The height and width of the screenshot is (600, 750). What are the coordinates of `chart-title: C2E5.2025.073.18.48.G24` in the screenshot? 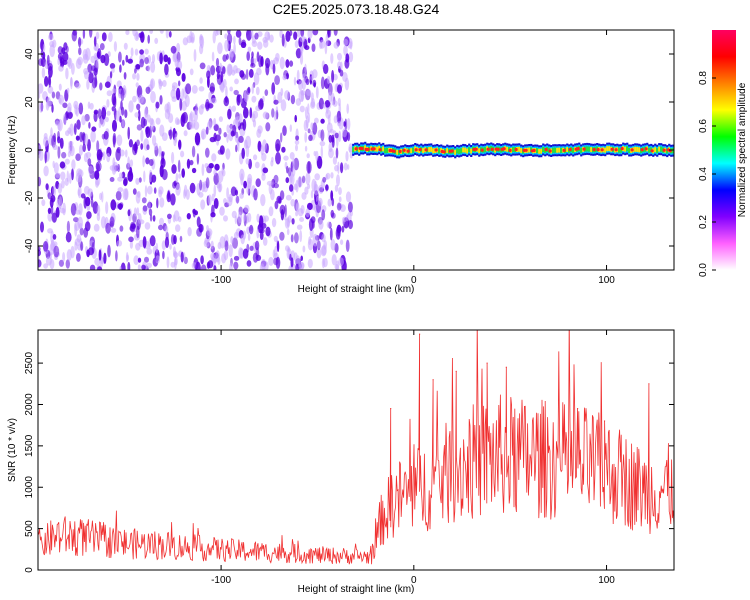 It's located at (356, 9).